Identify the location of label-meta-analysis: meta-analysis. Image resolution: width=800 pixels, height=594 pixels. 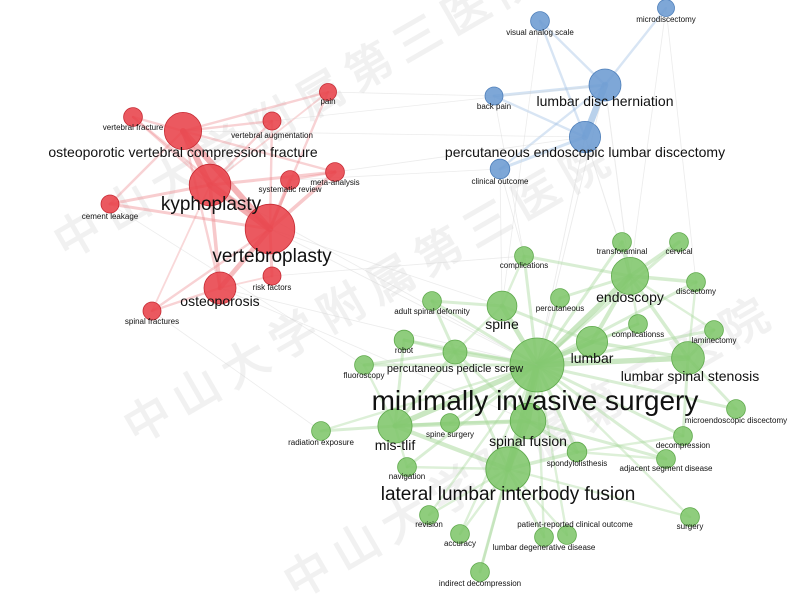
(334, 182).